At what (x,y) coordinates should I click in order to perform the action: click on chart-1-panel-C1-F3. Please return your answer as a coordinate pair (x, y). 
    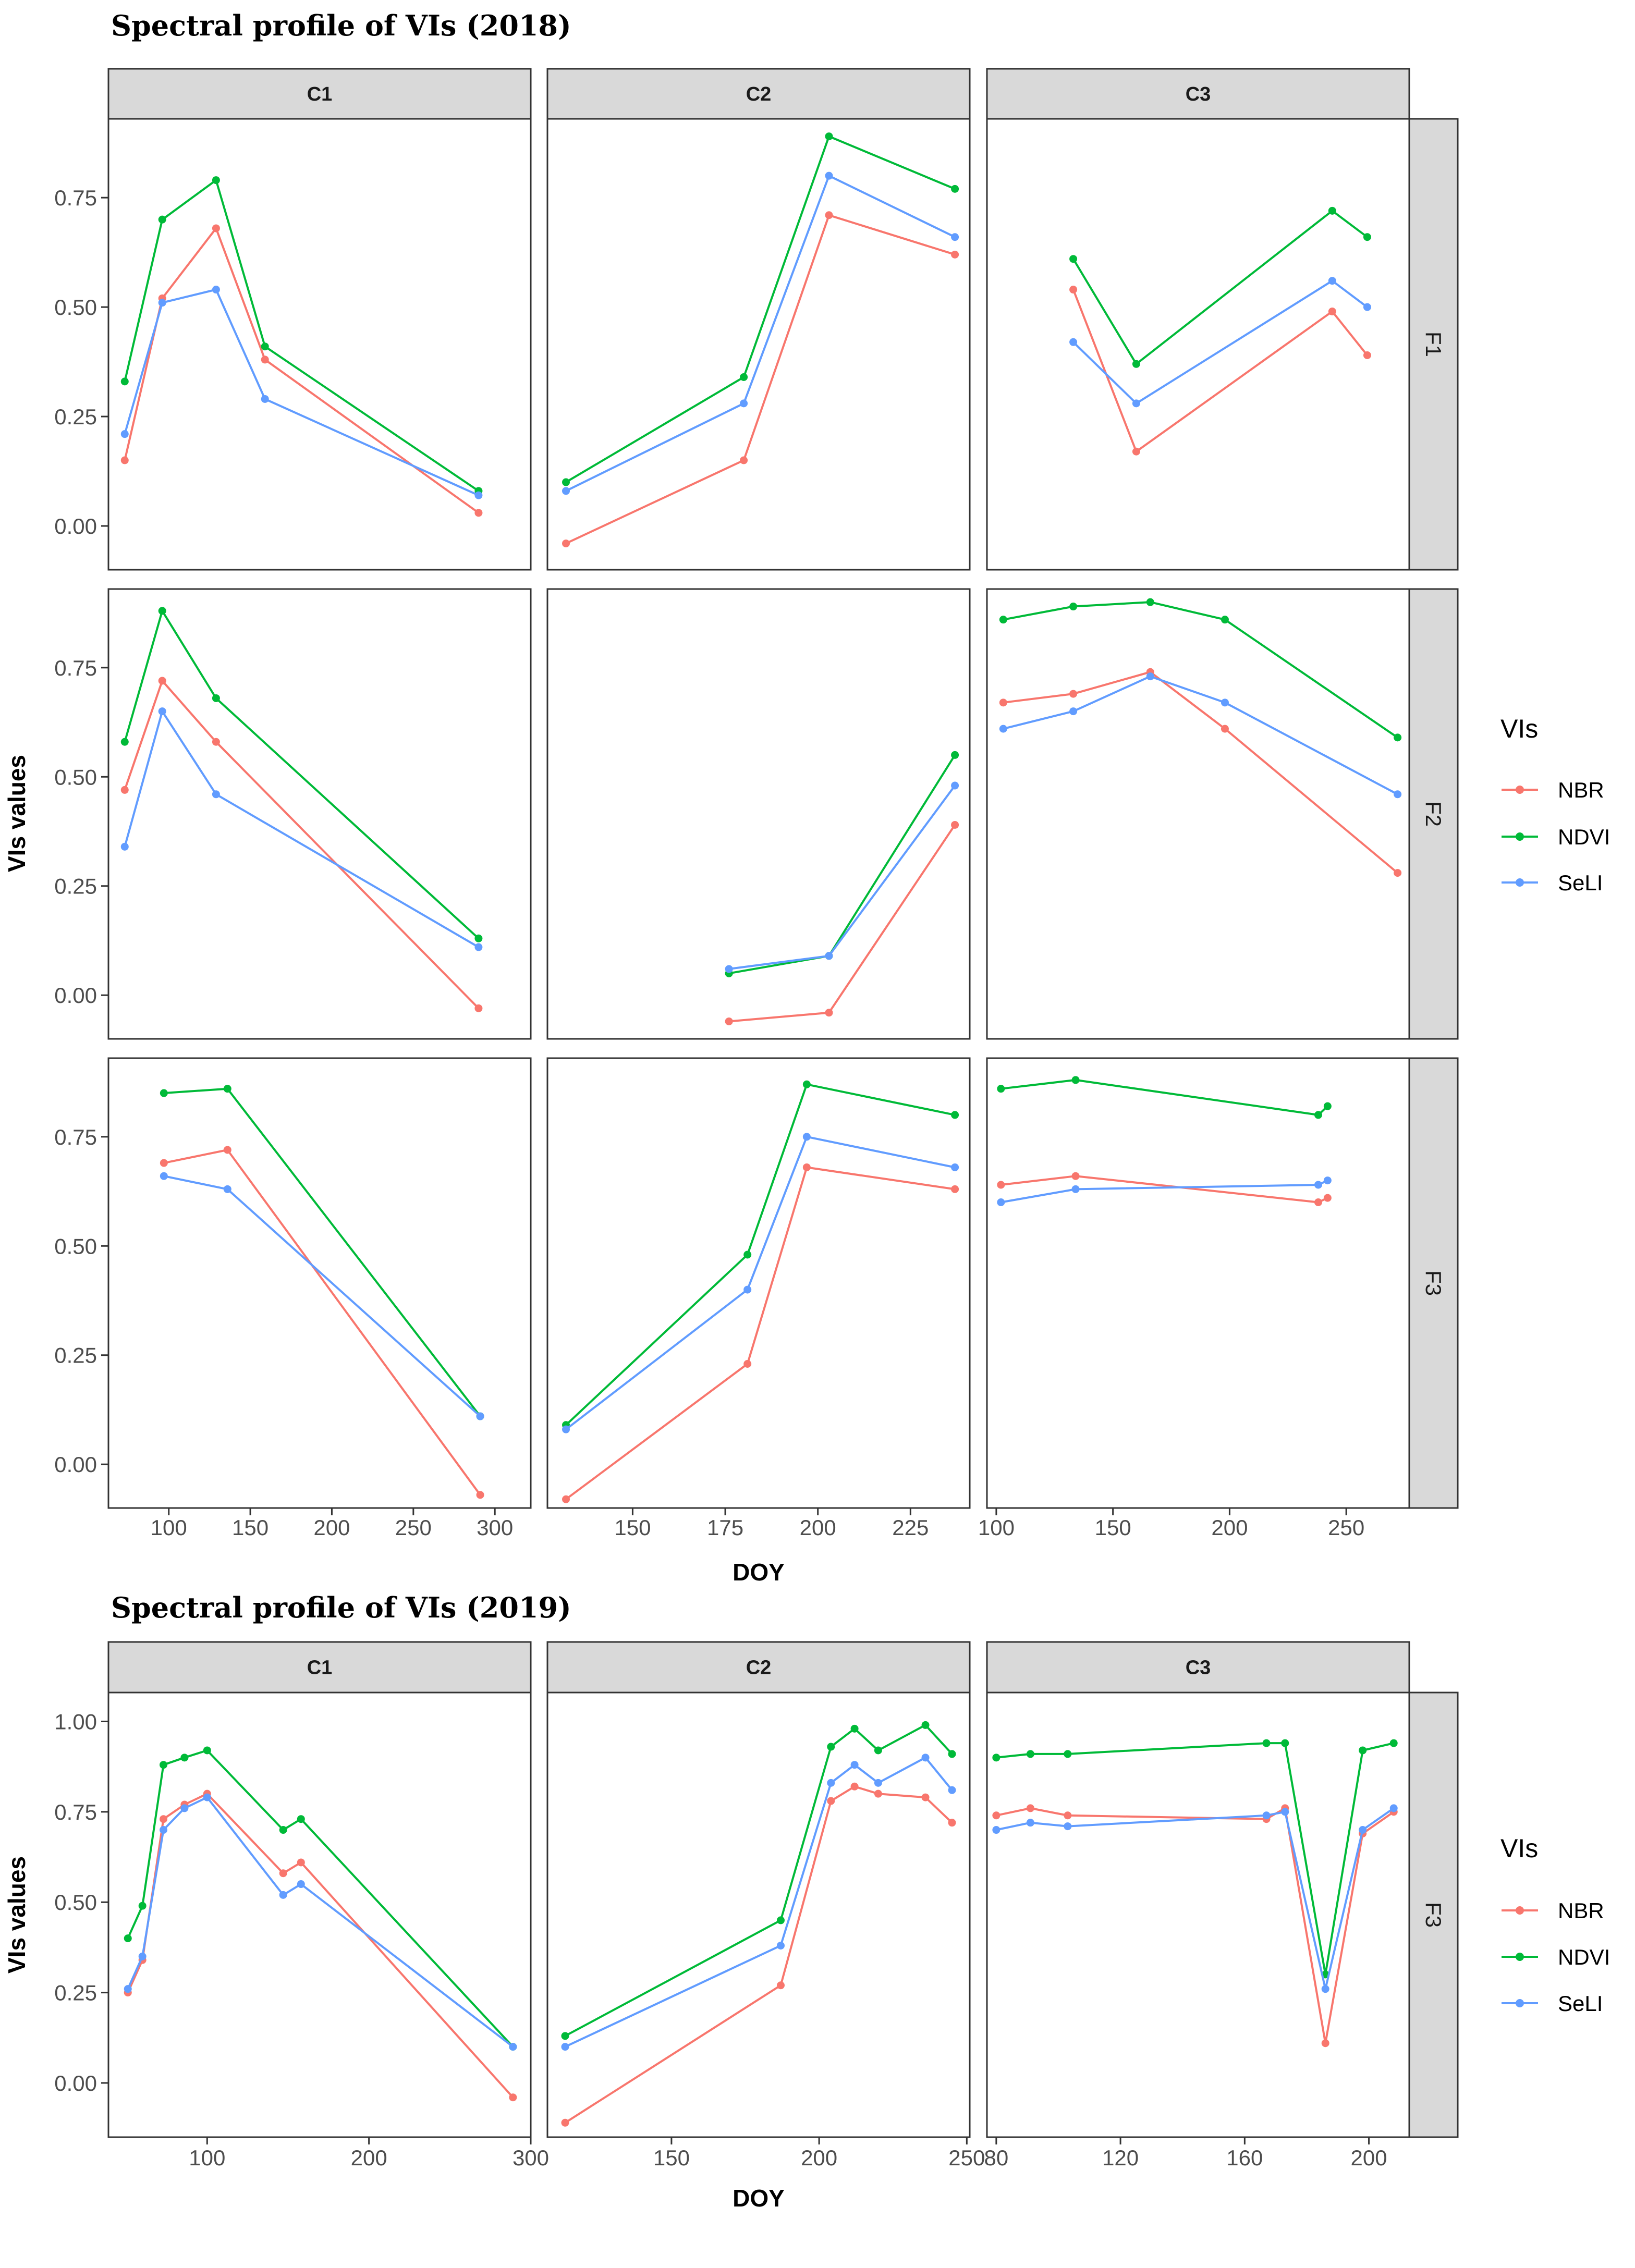
    Looking at the image, I should click on (319, 1283).